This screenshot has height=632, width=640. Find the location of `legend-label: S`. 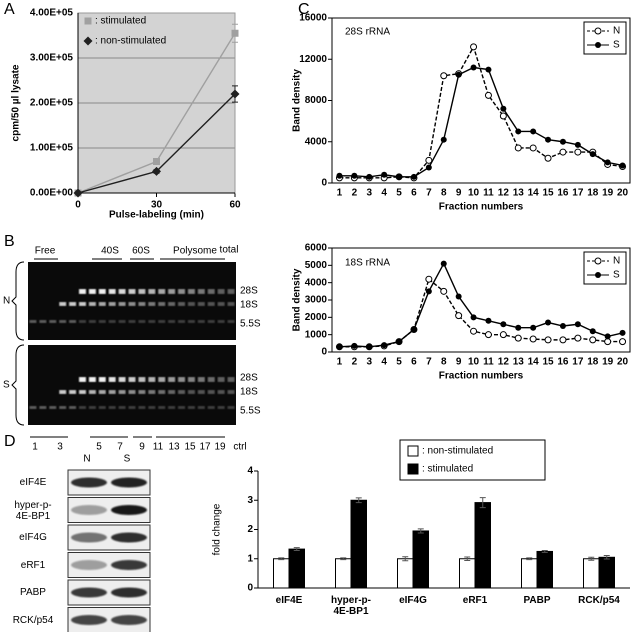

legend-label: S is located at coordinates (616, 45).